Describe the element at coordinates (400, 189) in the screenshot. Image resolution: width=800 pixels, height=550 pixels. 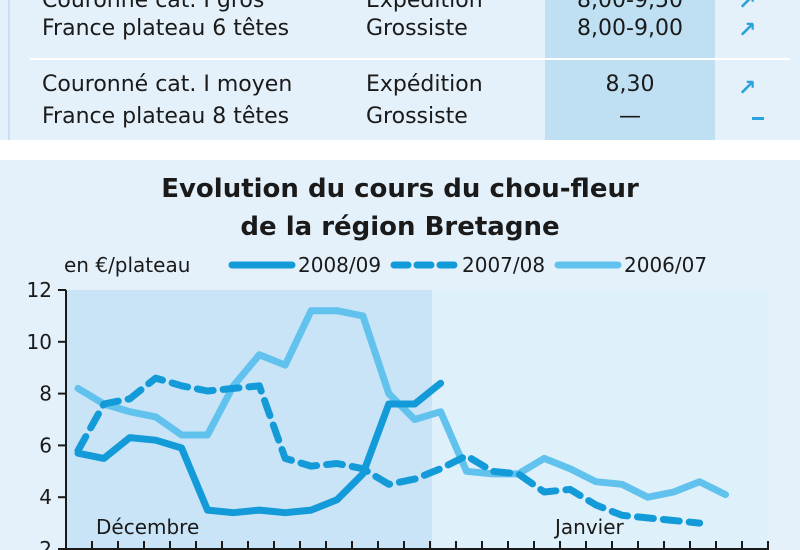
I see `chart-title-line1: Evolution du cours du chou-fleur` at that location.